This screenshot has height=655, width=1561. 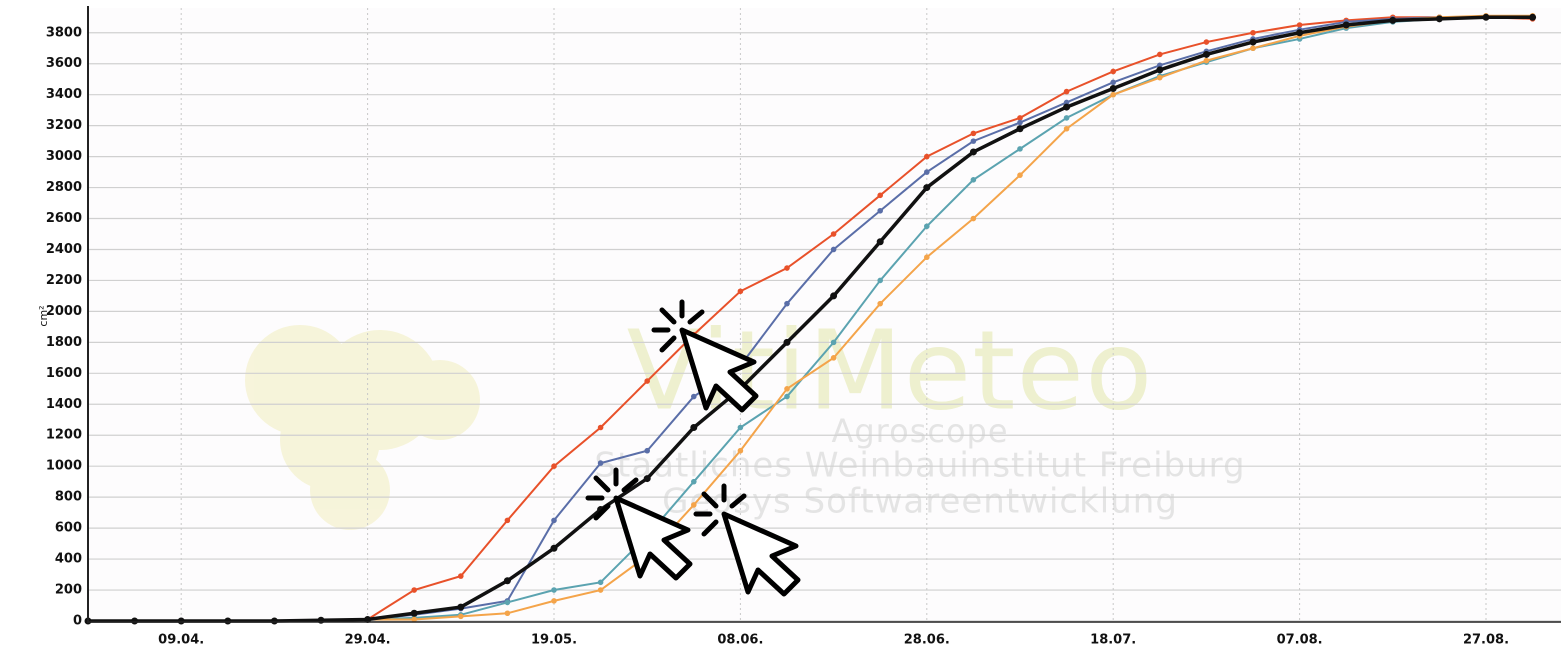 I want to click on y-tick-label: 3600, so click(x=64, y=63).